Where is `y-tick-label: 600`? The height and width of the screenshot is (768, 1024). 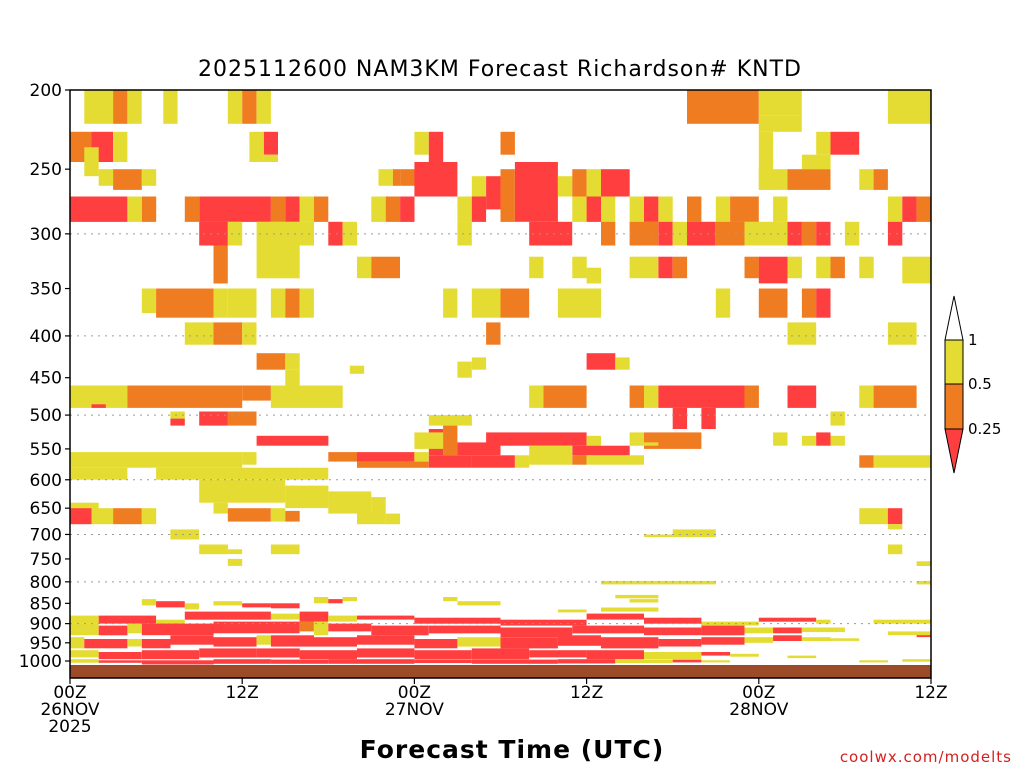 y-tick-label: 600 is located at coordinates (46, 481).